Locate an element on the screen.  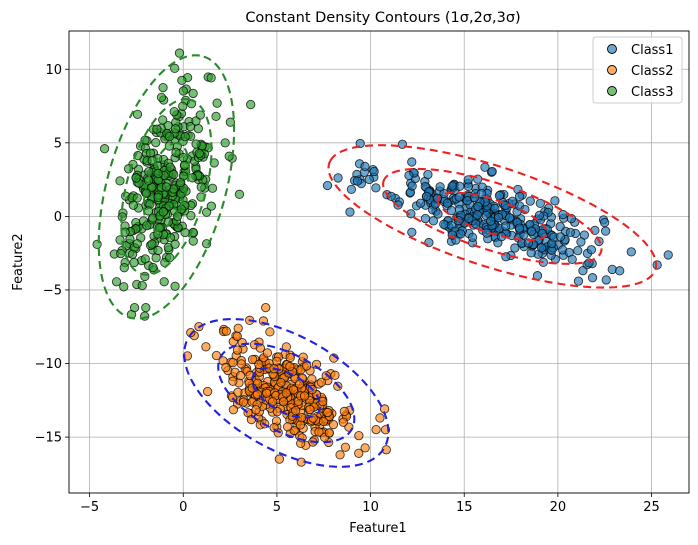
x-tick-label: 10 is located at coordinates (370, 507).